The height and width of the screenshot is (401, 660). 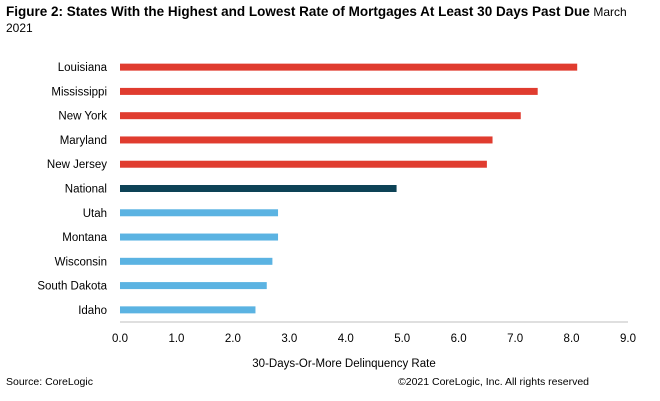 I want to click on x-axis-title: 30-Days-Or-More Delinquency Rate, so click(x=343, y=364).